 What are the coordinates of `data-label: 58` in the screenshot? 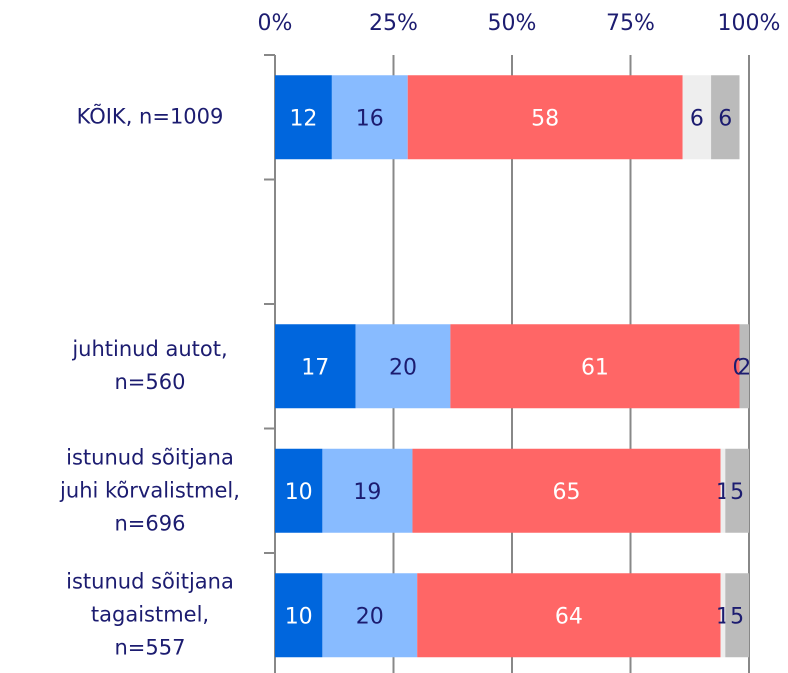 It's located at (545, 118).